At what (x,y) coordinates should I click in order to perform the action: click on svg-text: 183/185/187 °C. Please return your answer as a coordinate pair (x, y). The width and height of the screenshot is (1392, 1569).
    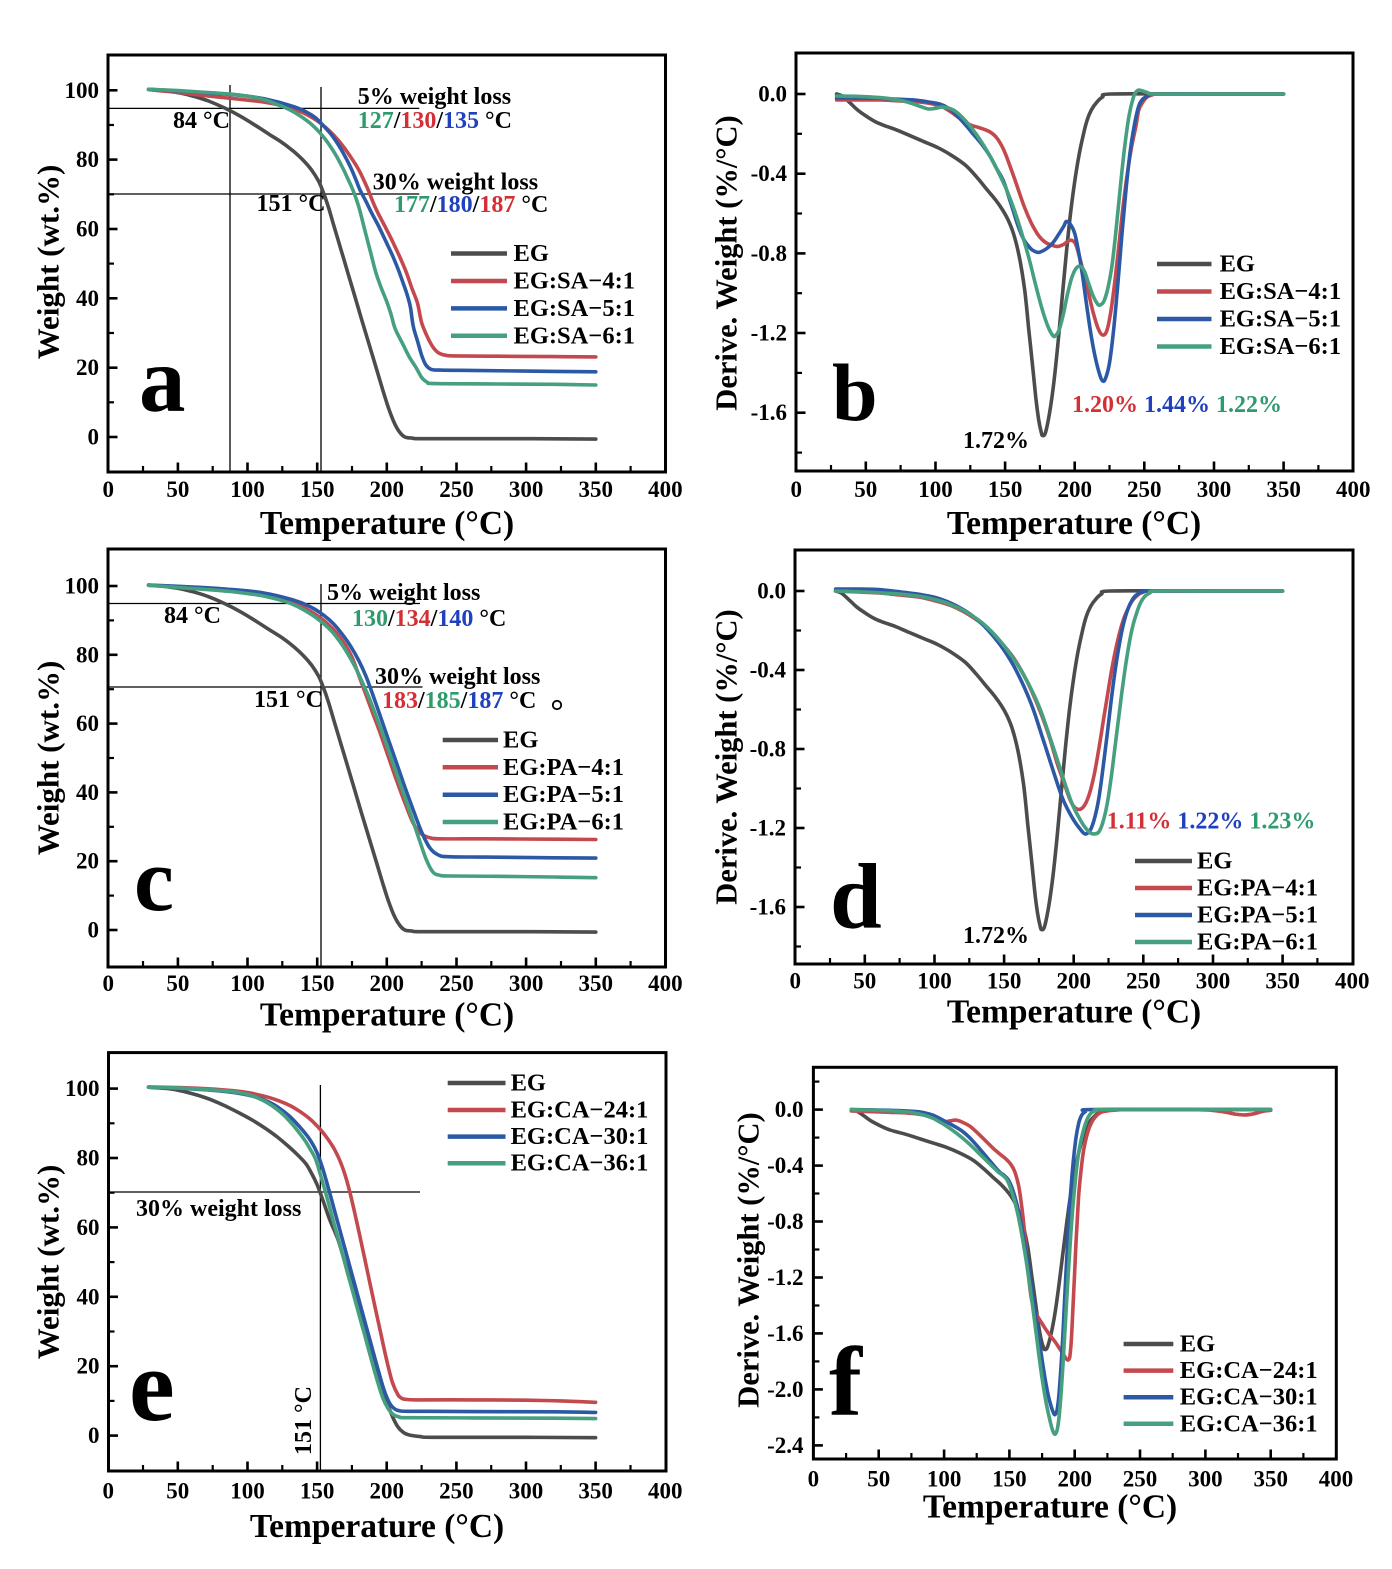
    Looking at the image, I should click on (459, 701).